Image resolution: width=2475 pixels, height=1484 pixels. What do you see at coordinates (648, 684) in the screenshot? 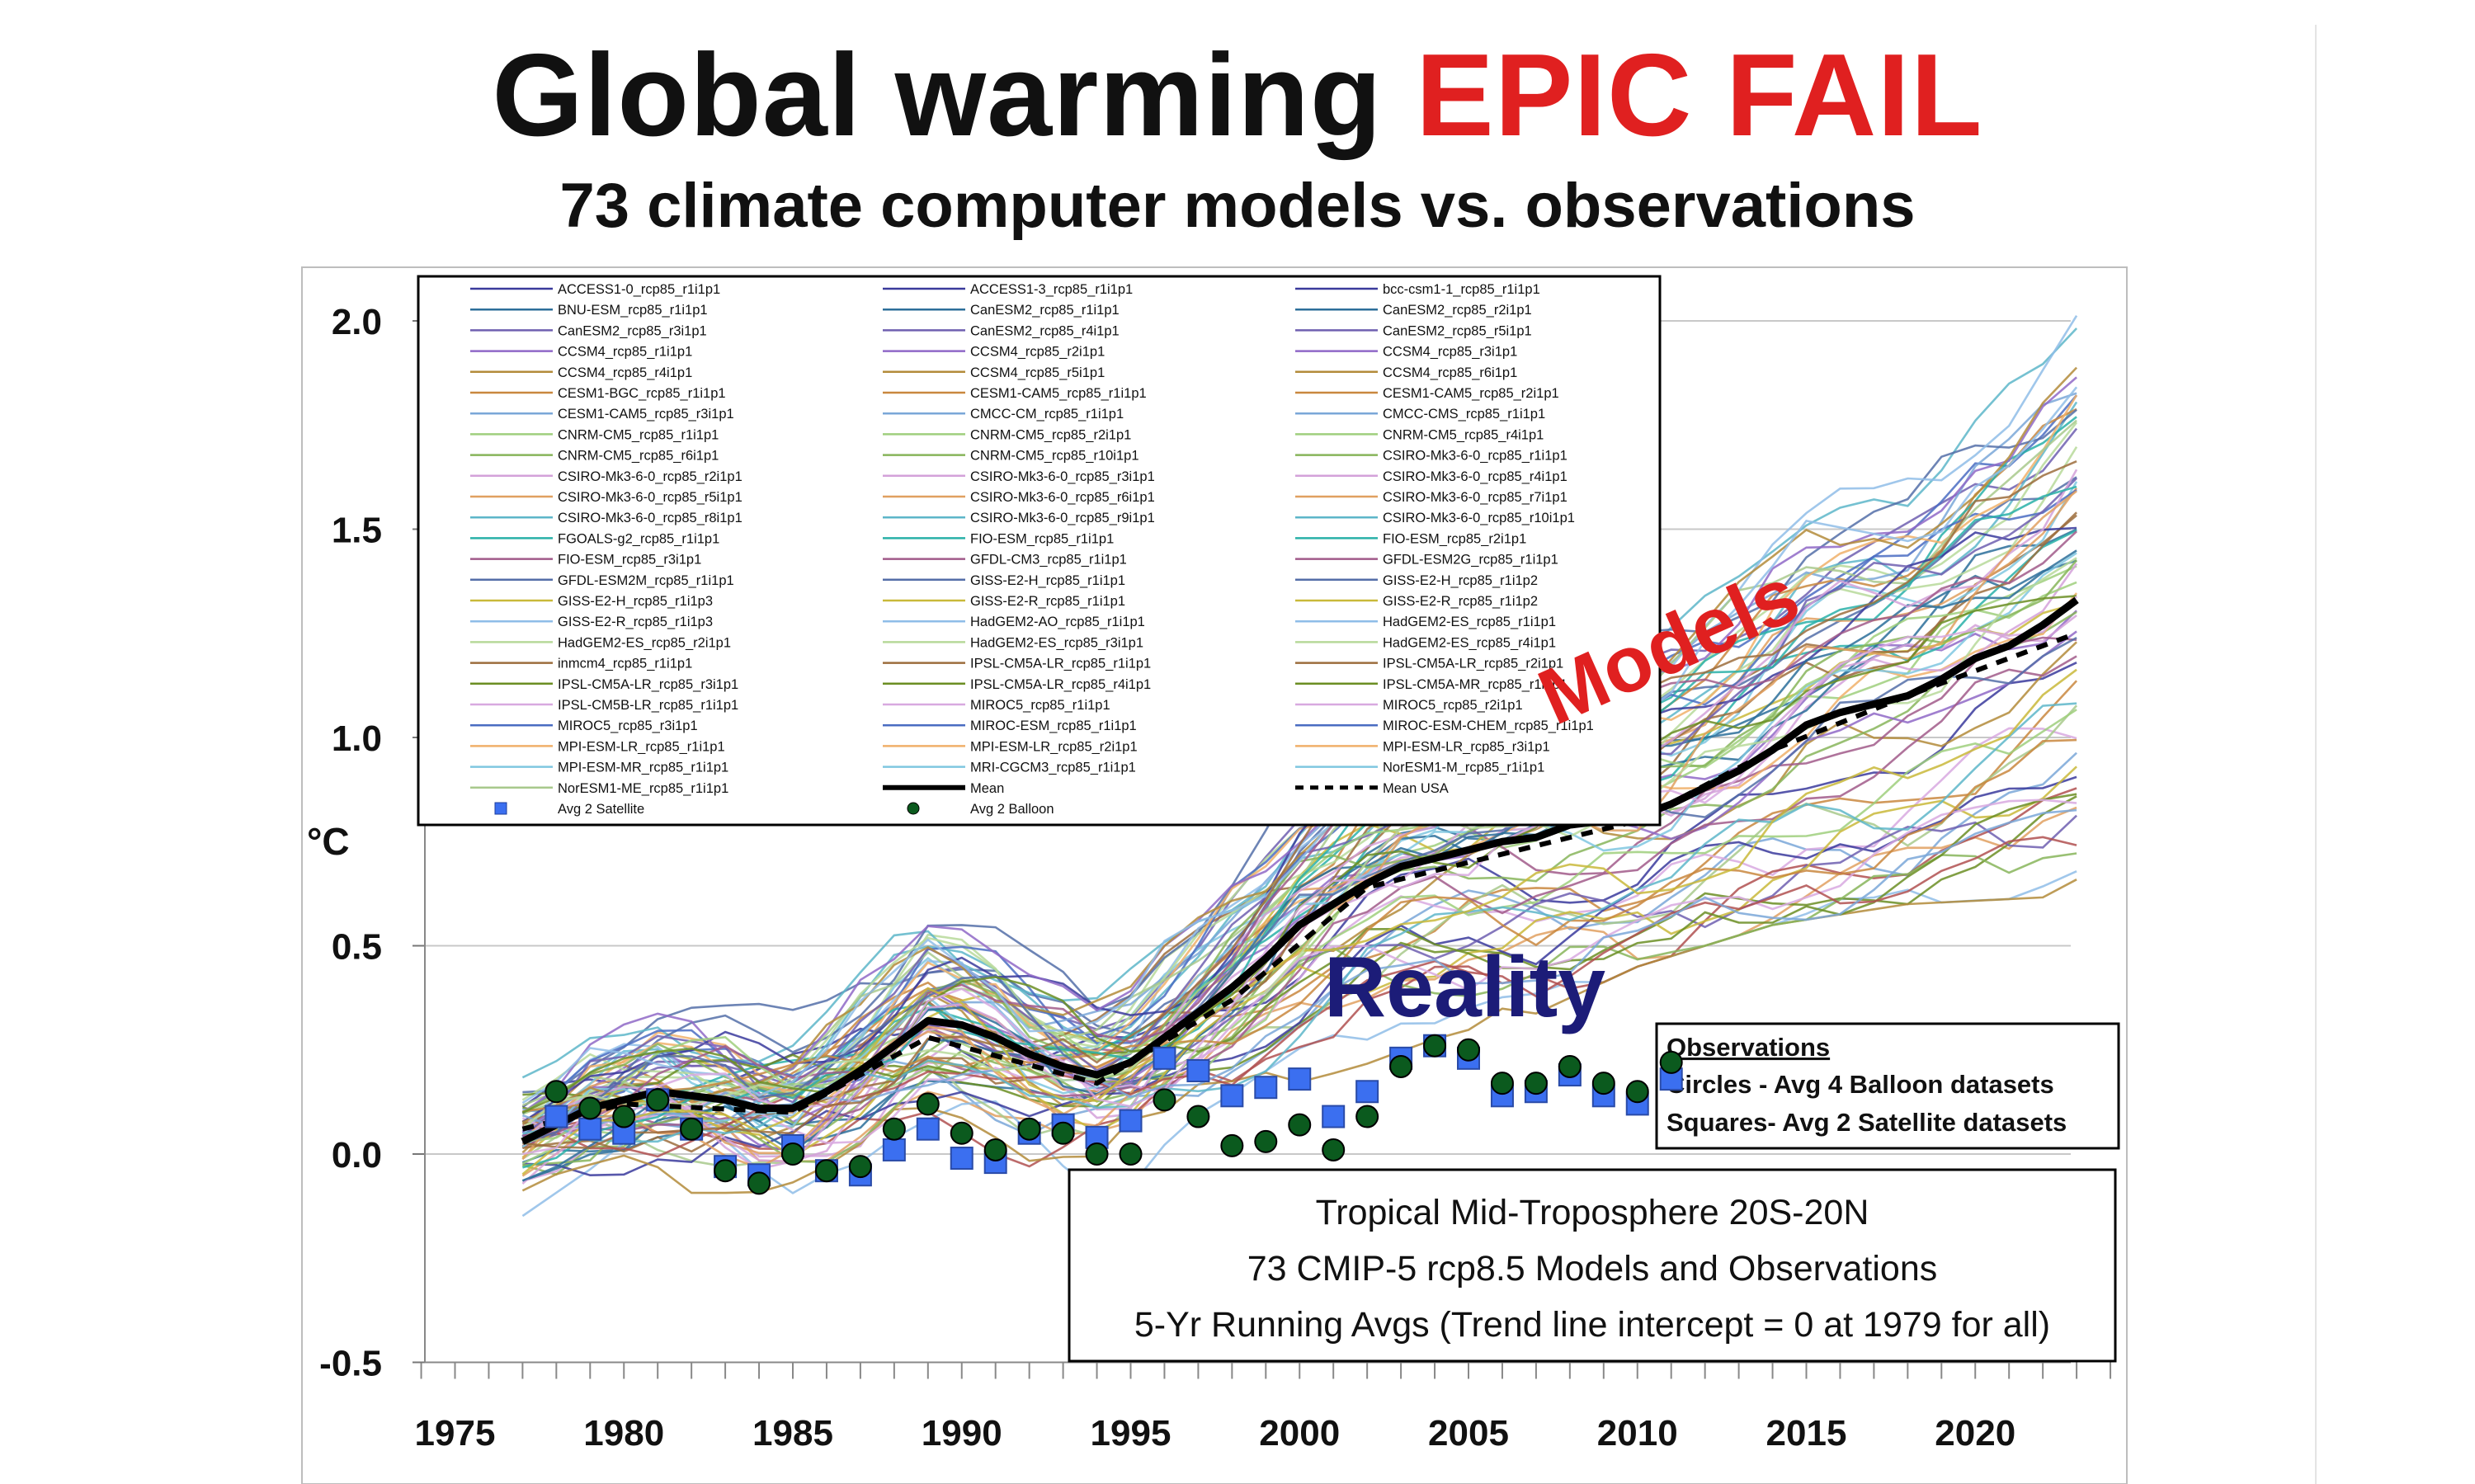
I see `legend-entry: IPSL-CM5A-LR_rcp85_r3i1p1` at bounding box center [648, 684].